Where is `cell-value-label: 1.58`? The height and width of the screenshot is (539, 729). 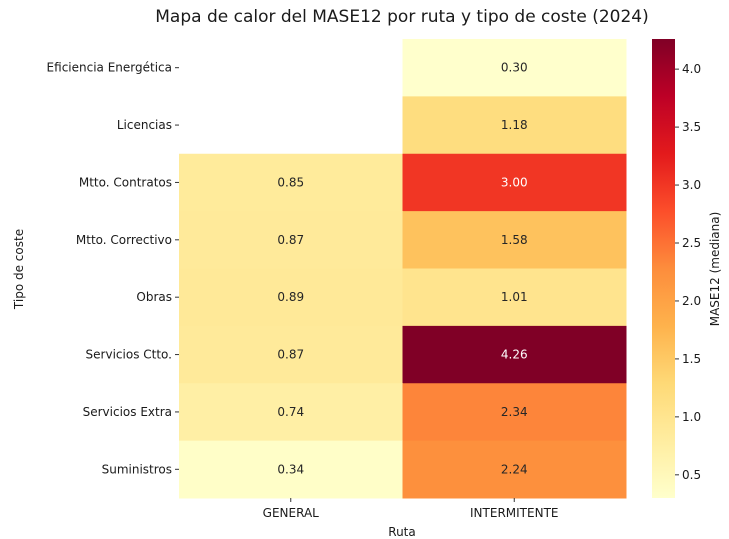 cell-value-label: 1.58 is located at coordinates (514, 240).